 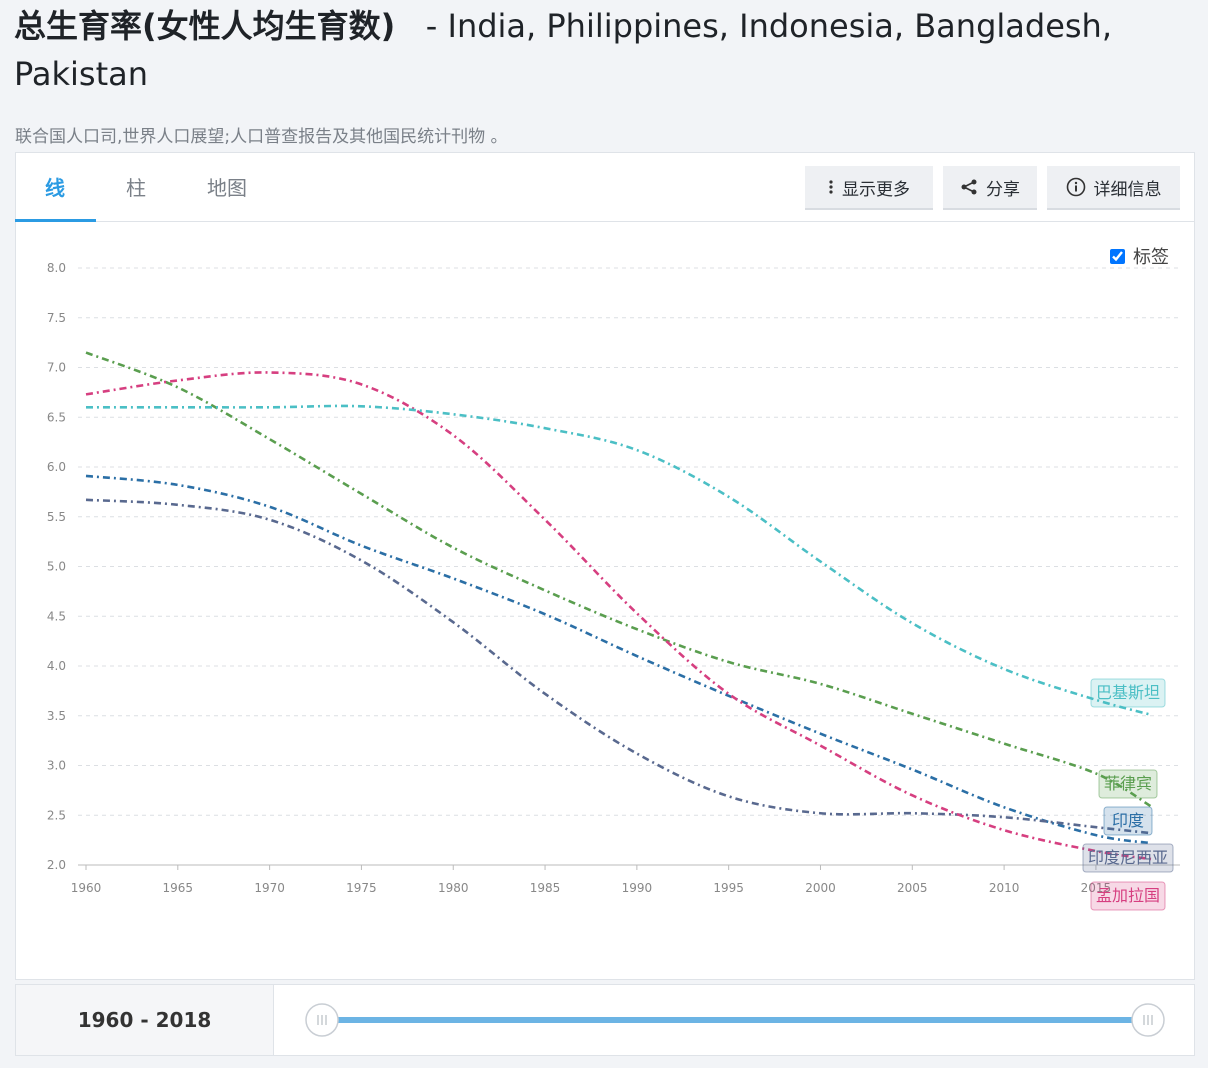 What do you see at coordinates (1003, 189) in the screenshot?
I see `button-label: 分享` at bounding box center [1003, 189].